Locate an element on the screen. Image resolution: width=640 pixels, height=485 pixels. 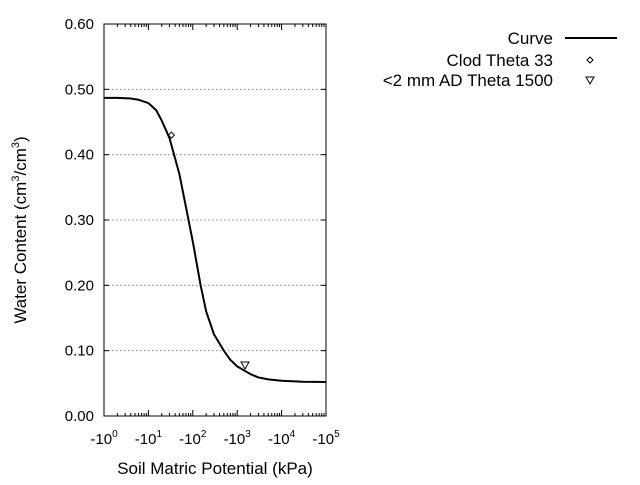
x-tick-label: -103 is located at coordinates (238, 438).